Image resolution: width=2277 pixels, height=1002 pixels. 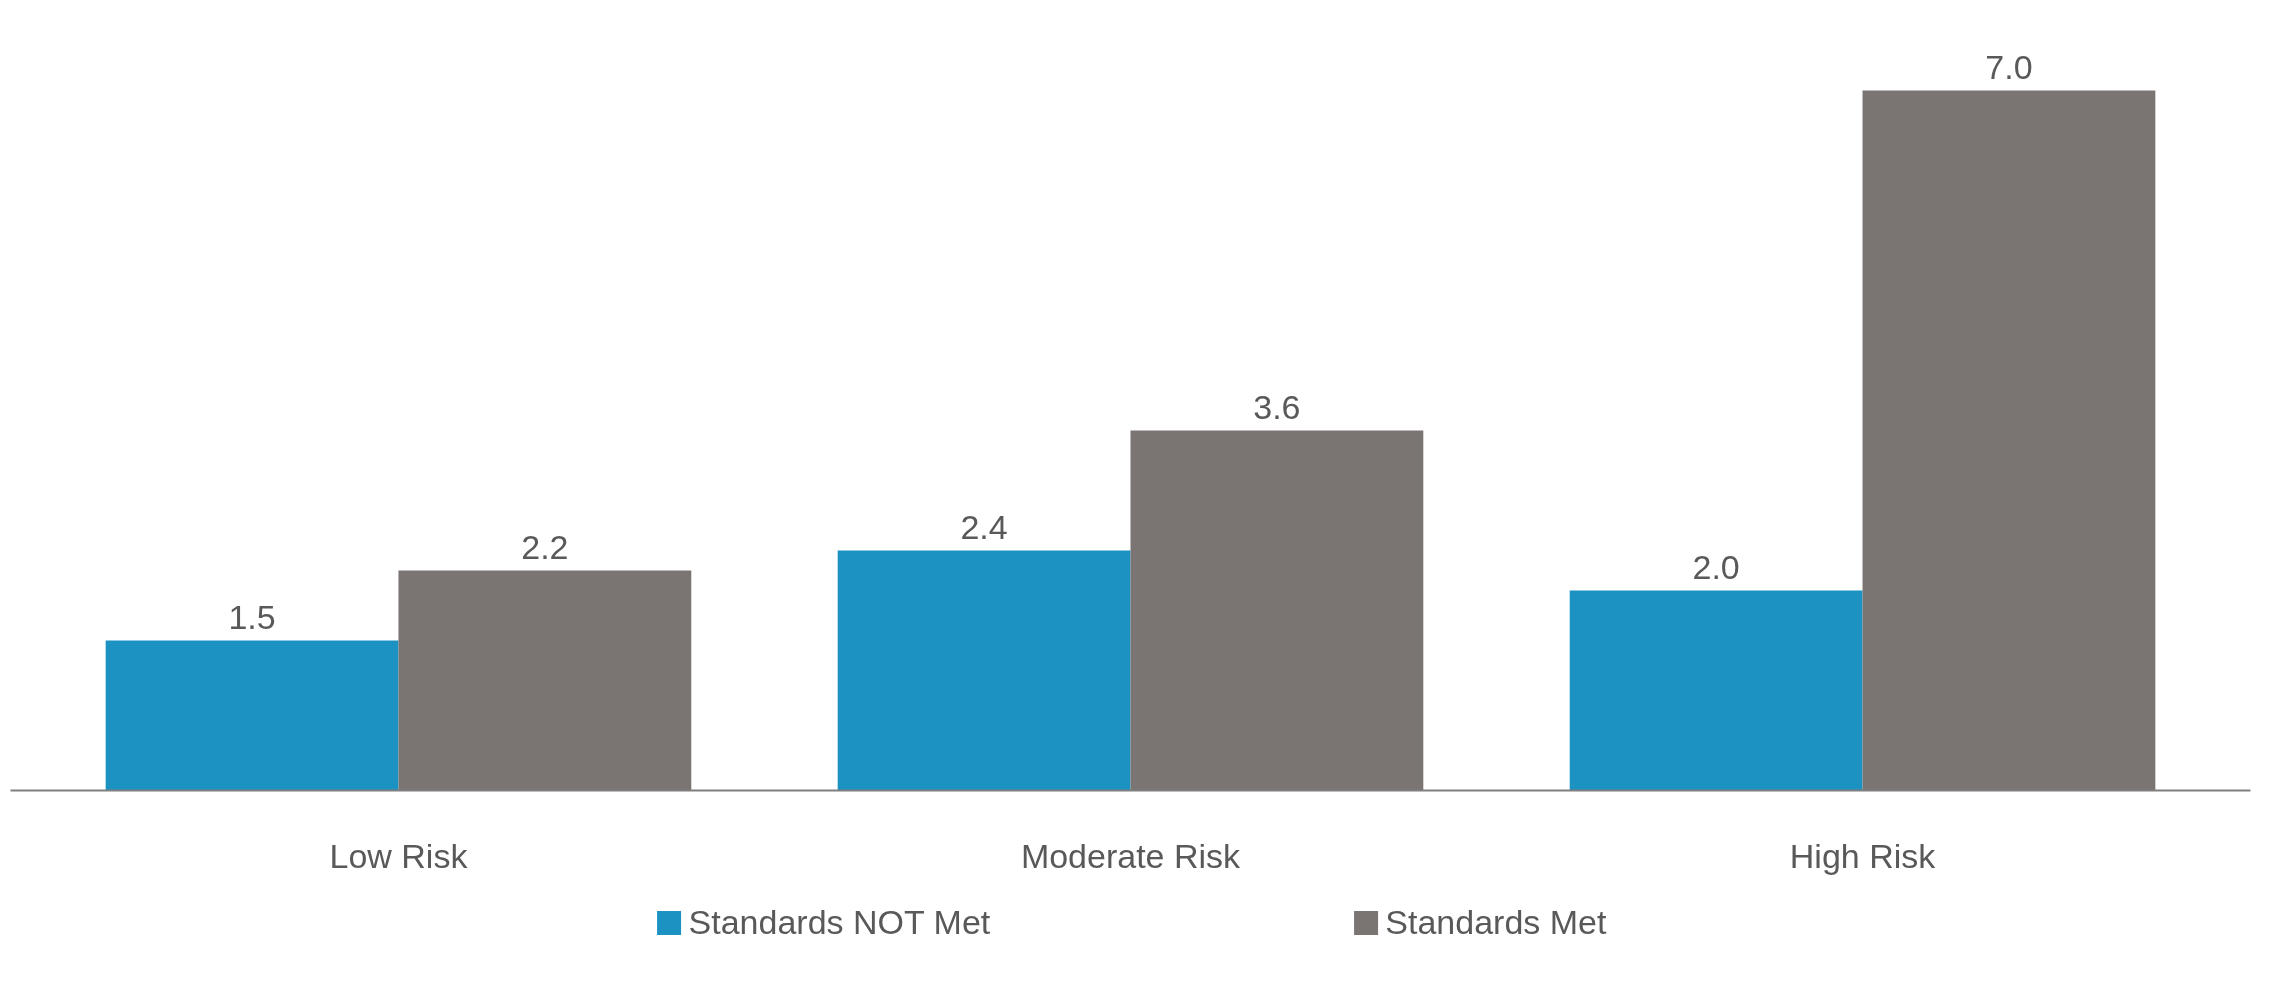 I want to click on x-tick-label: Low Risk, so click(x=399, y=855).